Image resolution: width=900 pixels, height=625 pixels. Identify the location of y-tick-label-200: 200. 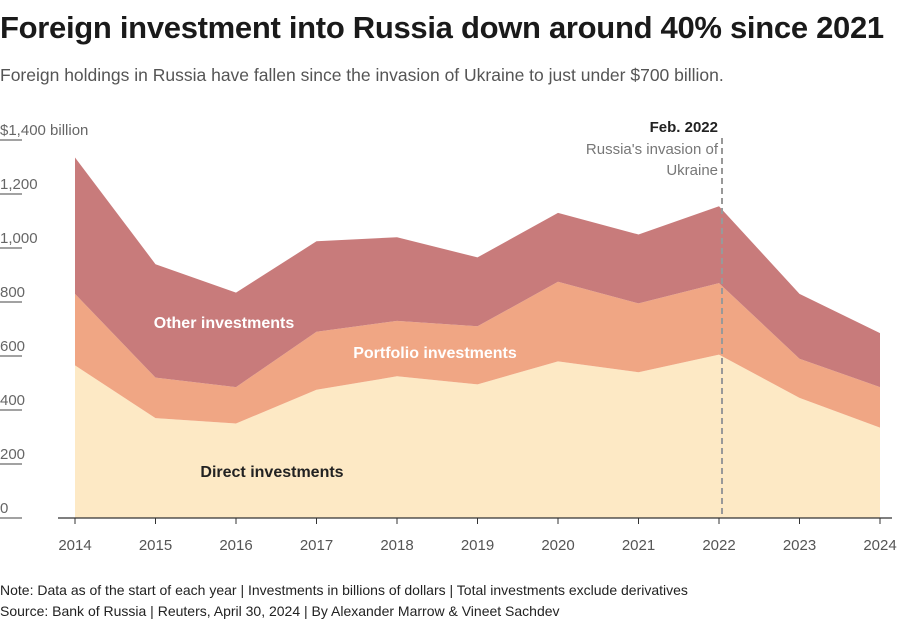
(12, 454).